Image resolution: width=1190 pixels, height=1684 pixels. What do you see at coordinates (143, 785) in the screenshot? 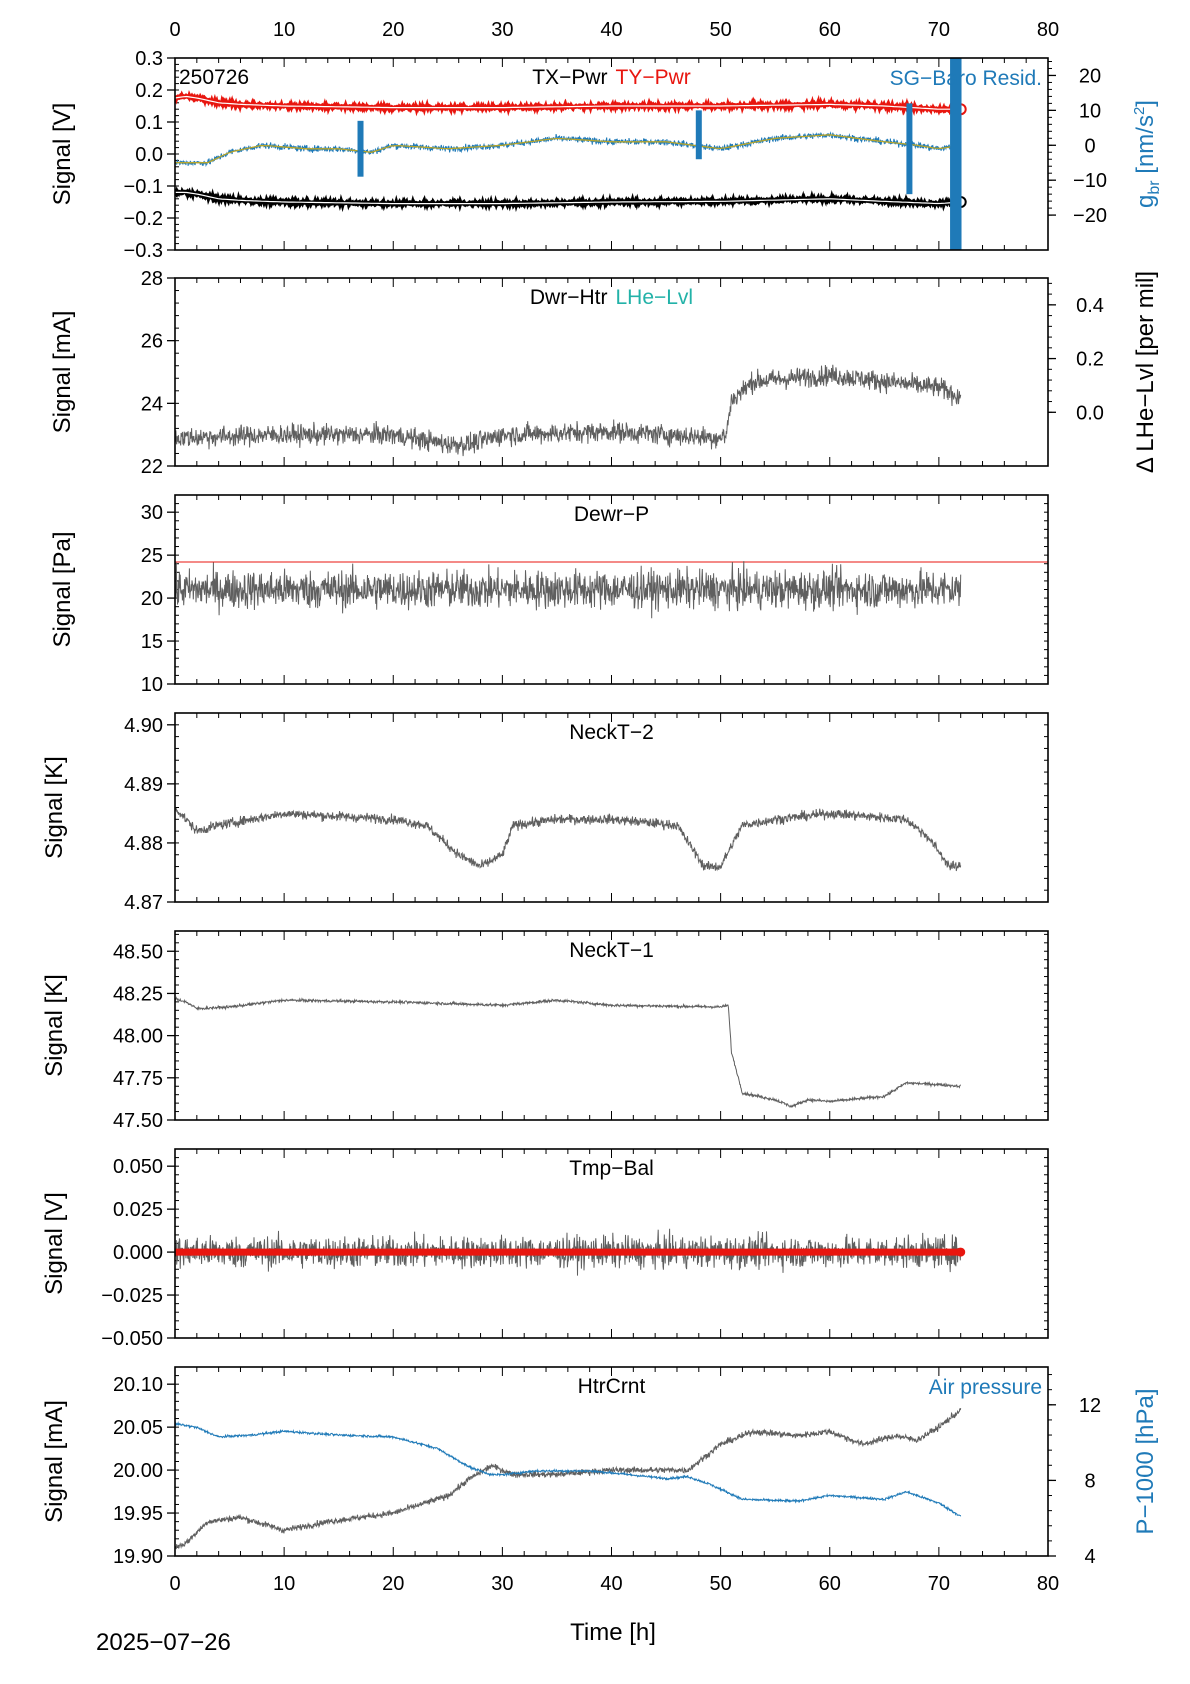
I see `y-tick-label: 4.89` at bounding box center [143, 785].